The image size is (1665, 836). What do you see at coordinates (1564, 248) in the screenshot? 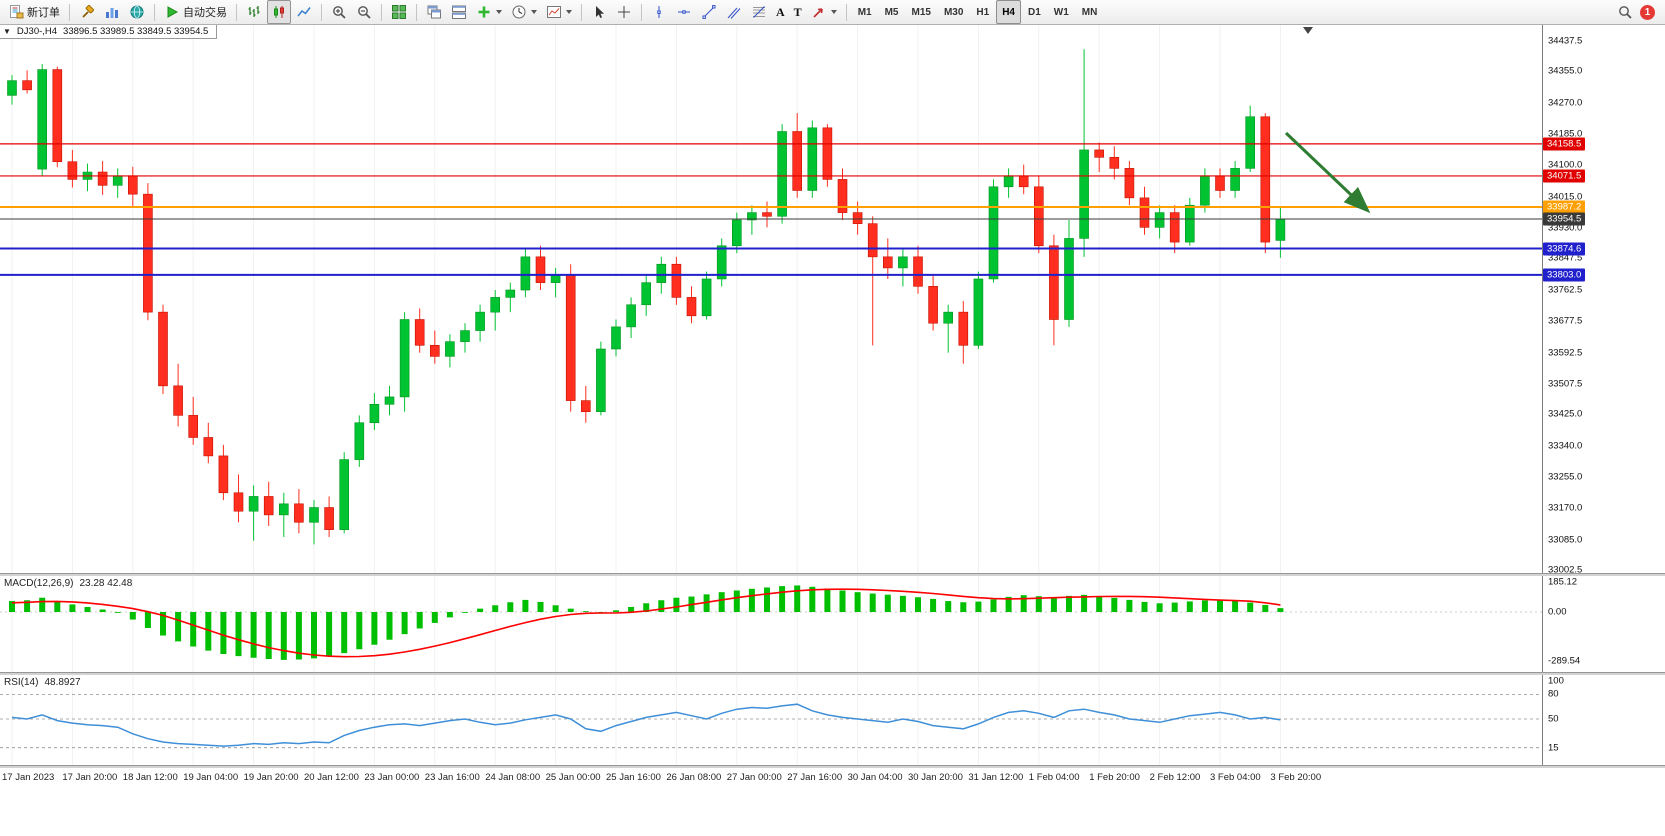
I see `price-tag: 33874.6` at bounding box center [1564, 248].